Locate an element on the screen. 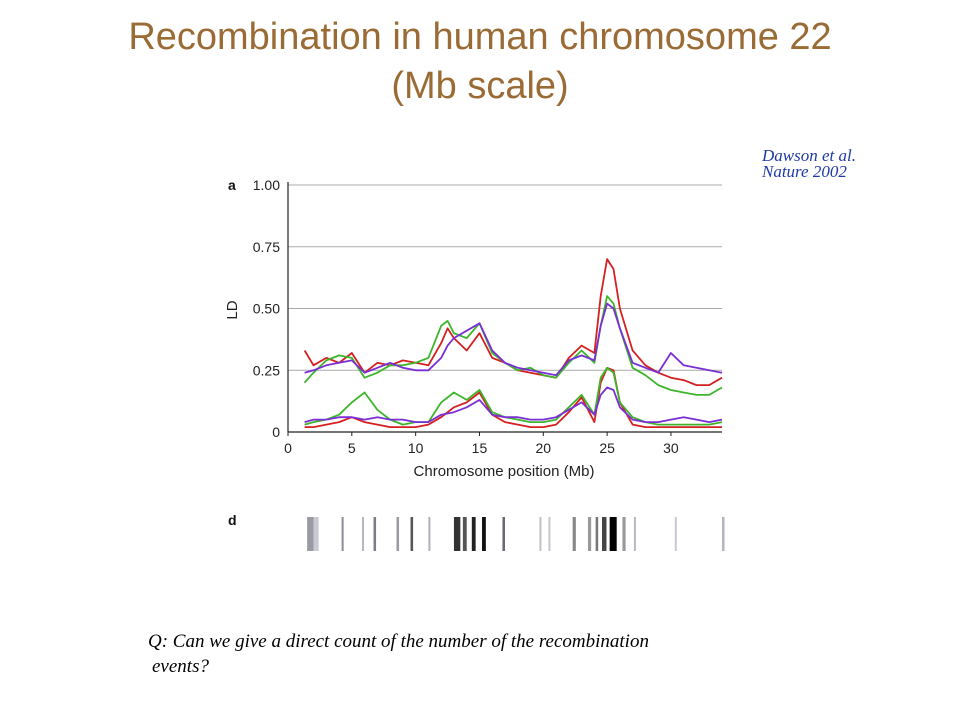 This screenshot has width=960, height=720. x-tick-label: 5 is located at coordinates (352, 448).